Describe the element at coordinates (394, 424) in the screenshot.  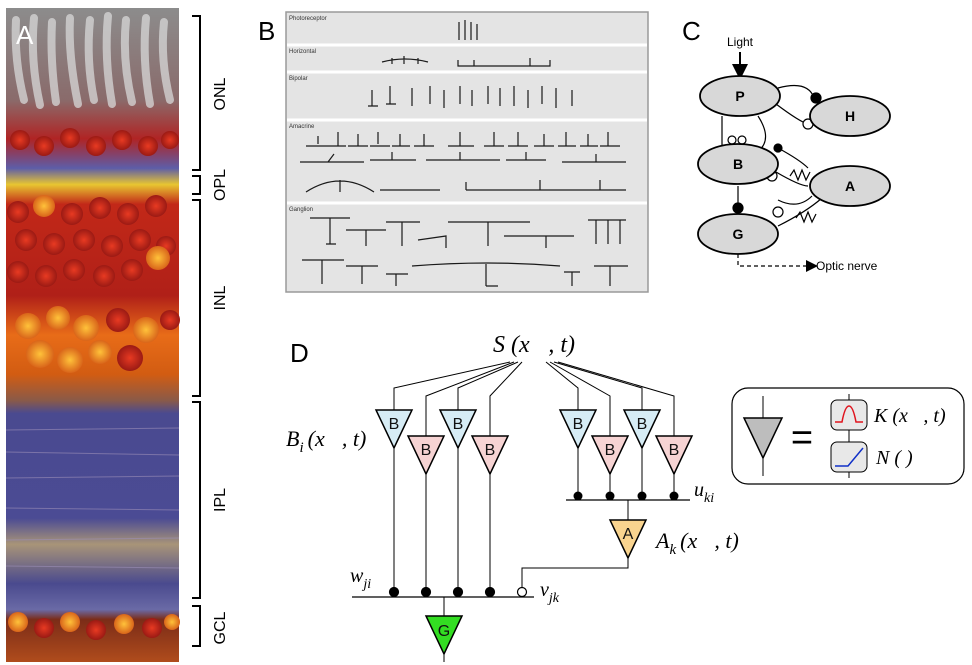
I see `bipolar-cell-1-label: B` at that location.